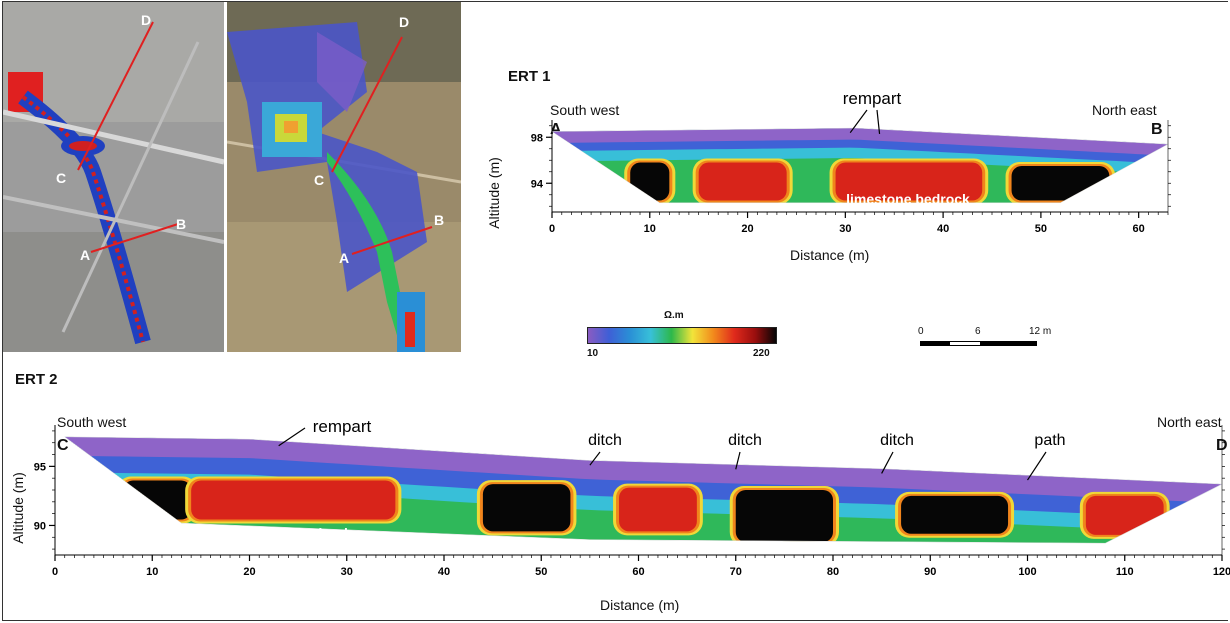 Image resolution: width=1230 pixels, height=623 pixels. Describe the element at coordinates (1189, 422) in the screenshot. I see `ert2-end-direction: North east` at that location.